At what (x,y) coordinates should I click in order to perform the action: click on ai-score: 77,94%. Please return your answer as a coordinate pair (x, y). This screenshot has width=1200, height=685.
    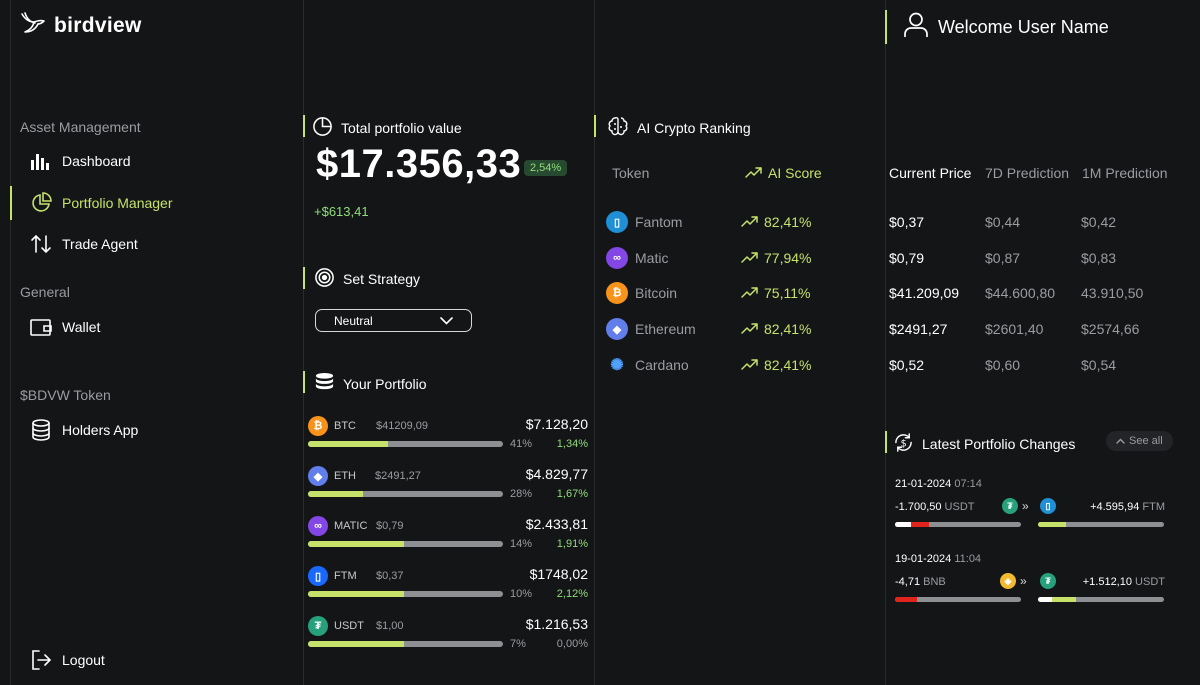
    Looking at the image, I should click on (776, 258).